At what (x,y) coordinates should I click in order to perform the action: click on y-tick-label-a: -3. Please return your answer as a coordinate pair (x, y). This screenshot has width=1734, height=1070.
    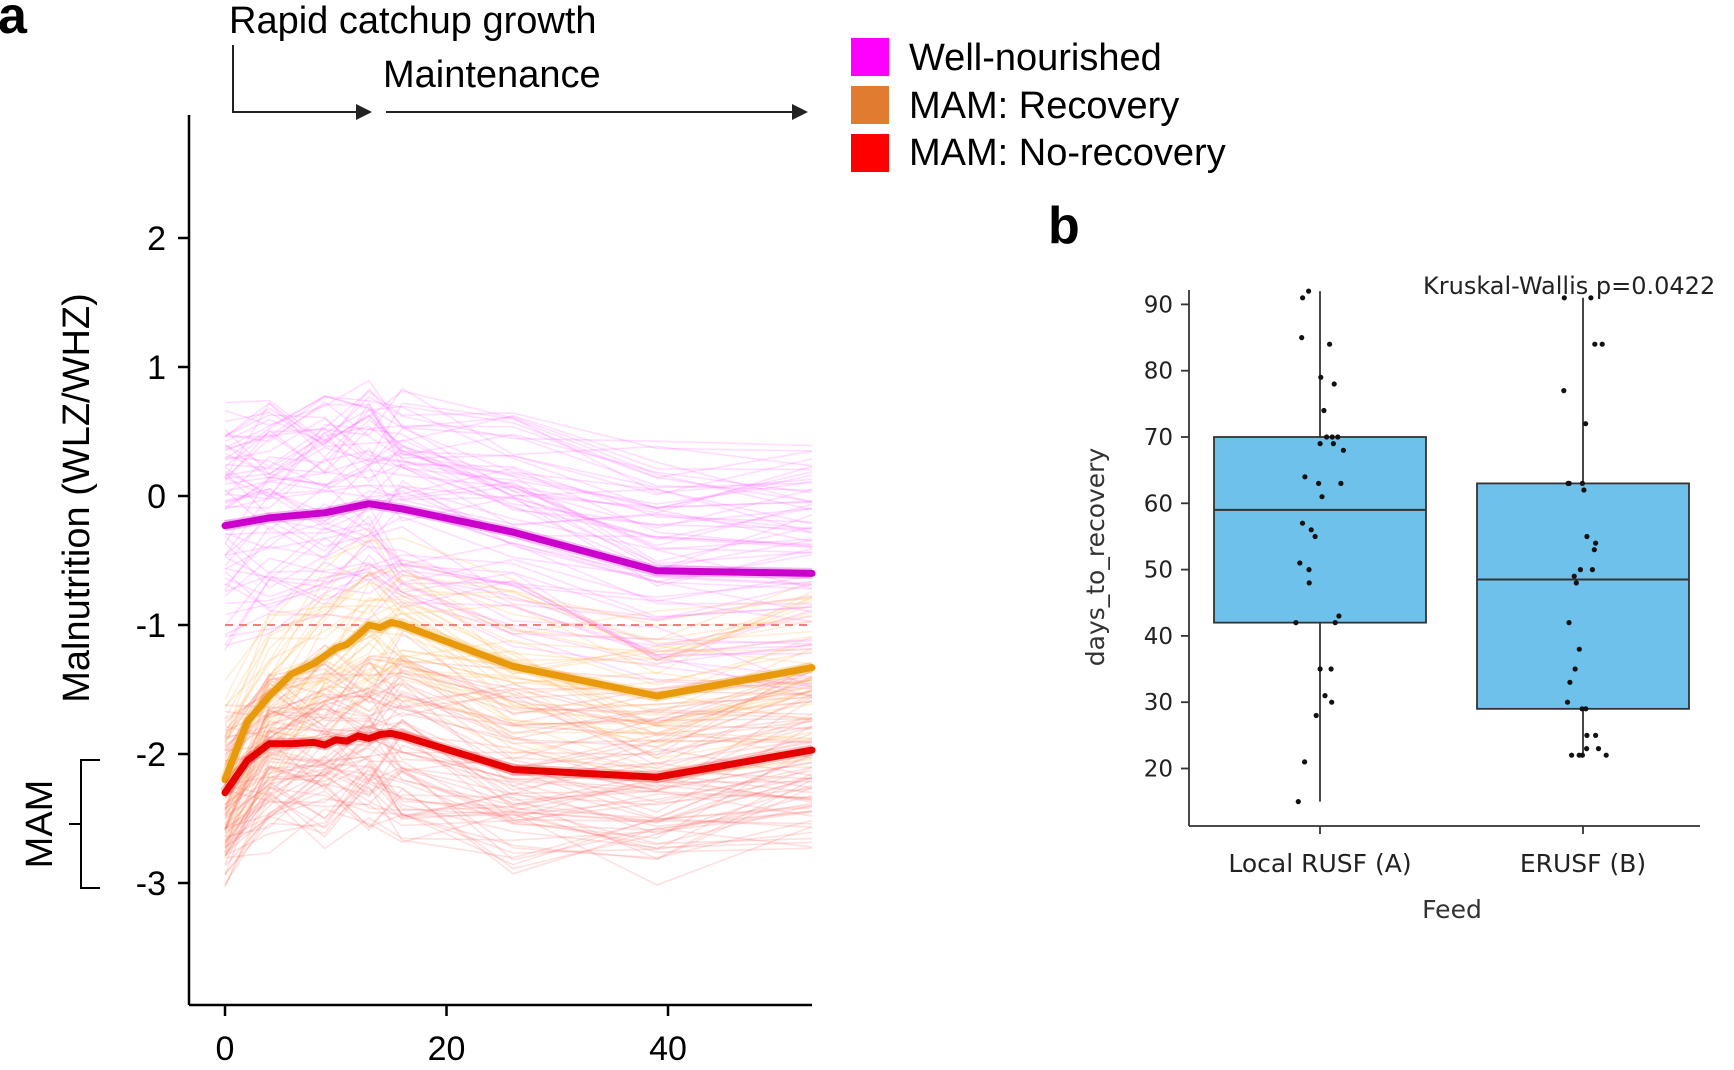
    Looking at the image, I should click on (151, 884).